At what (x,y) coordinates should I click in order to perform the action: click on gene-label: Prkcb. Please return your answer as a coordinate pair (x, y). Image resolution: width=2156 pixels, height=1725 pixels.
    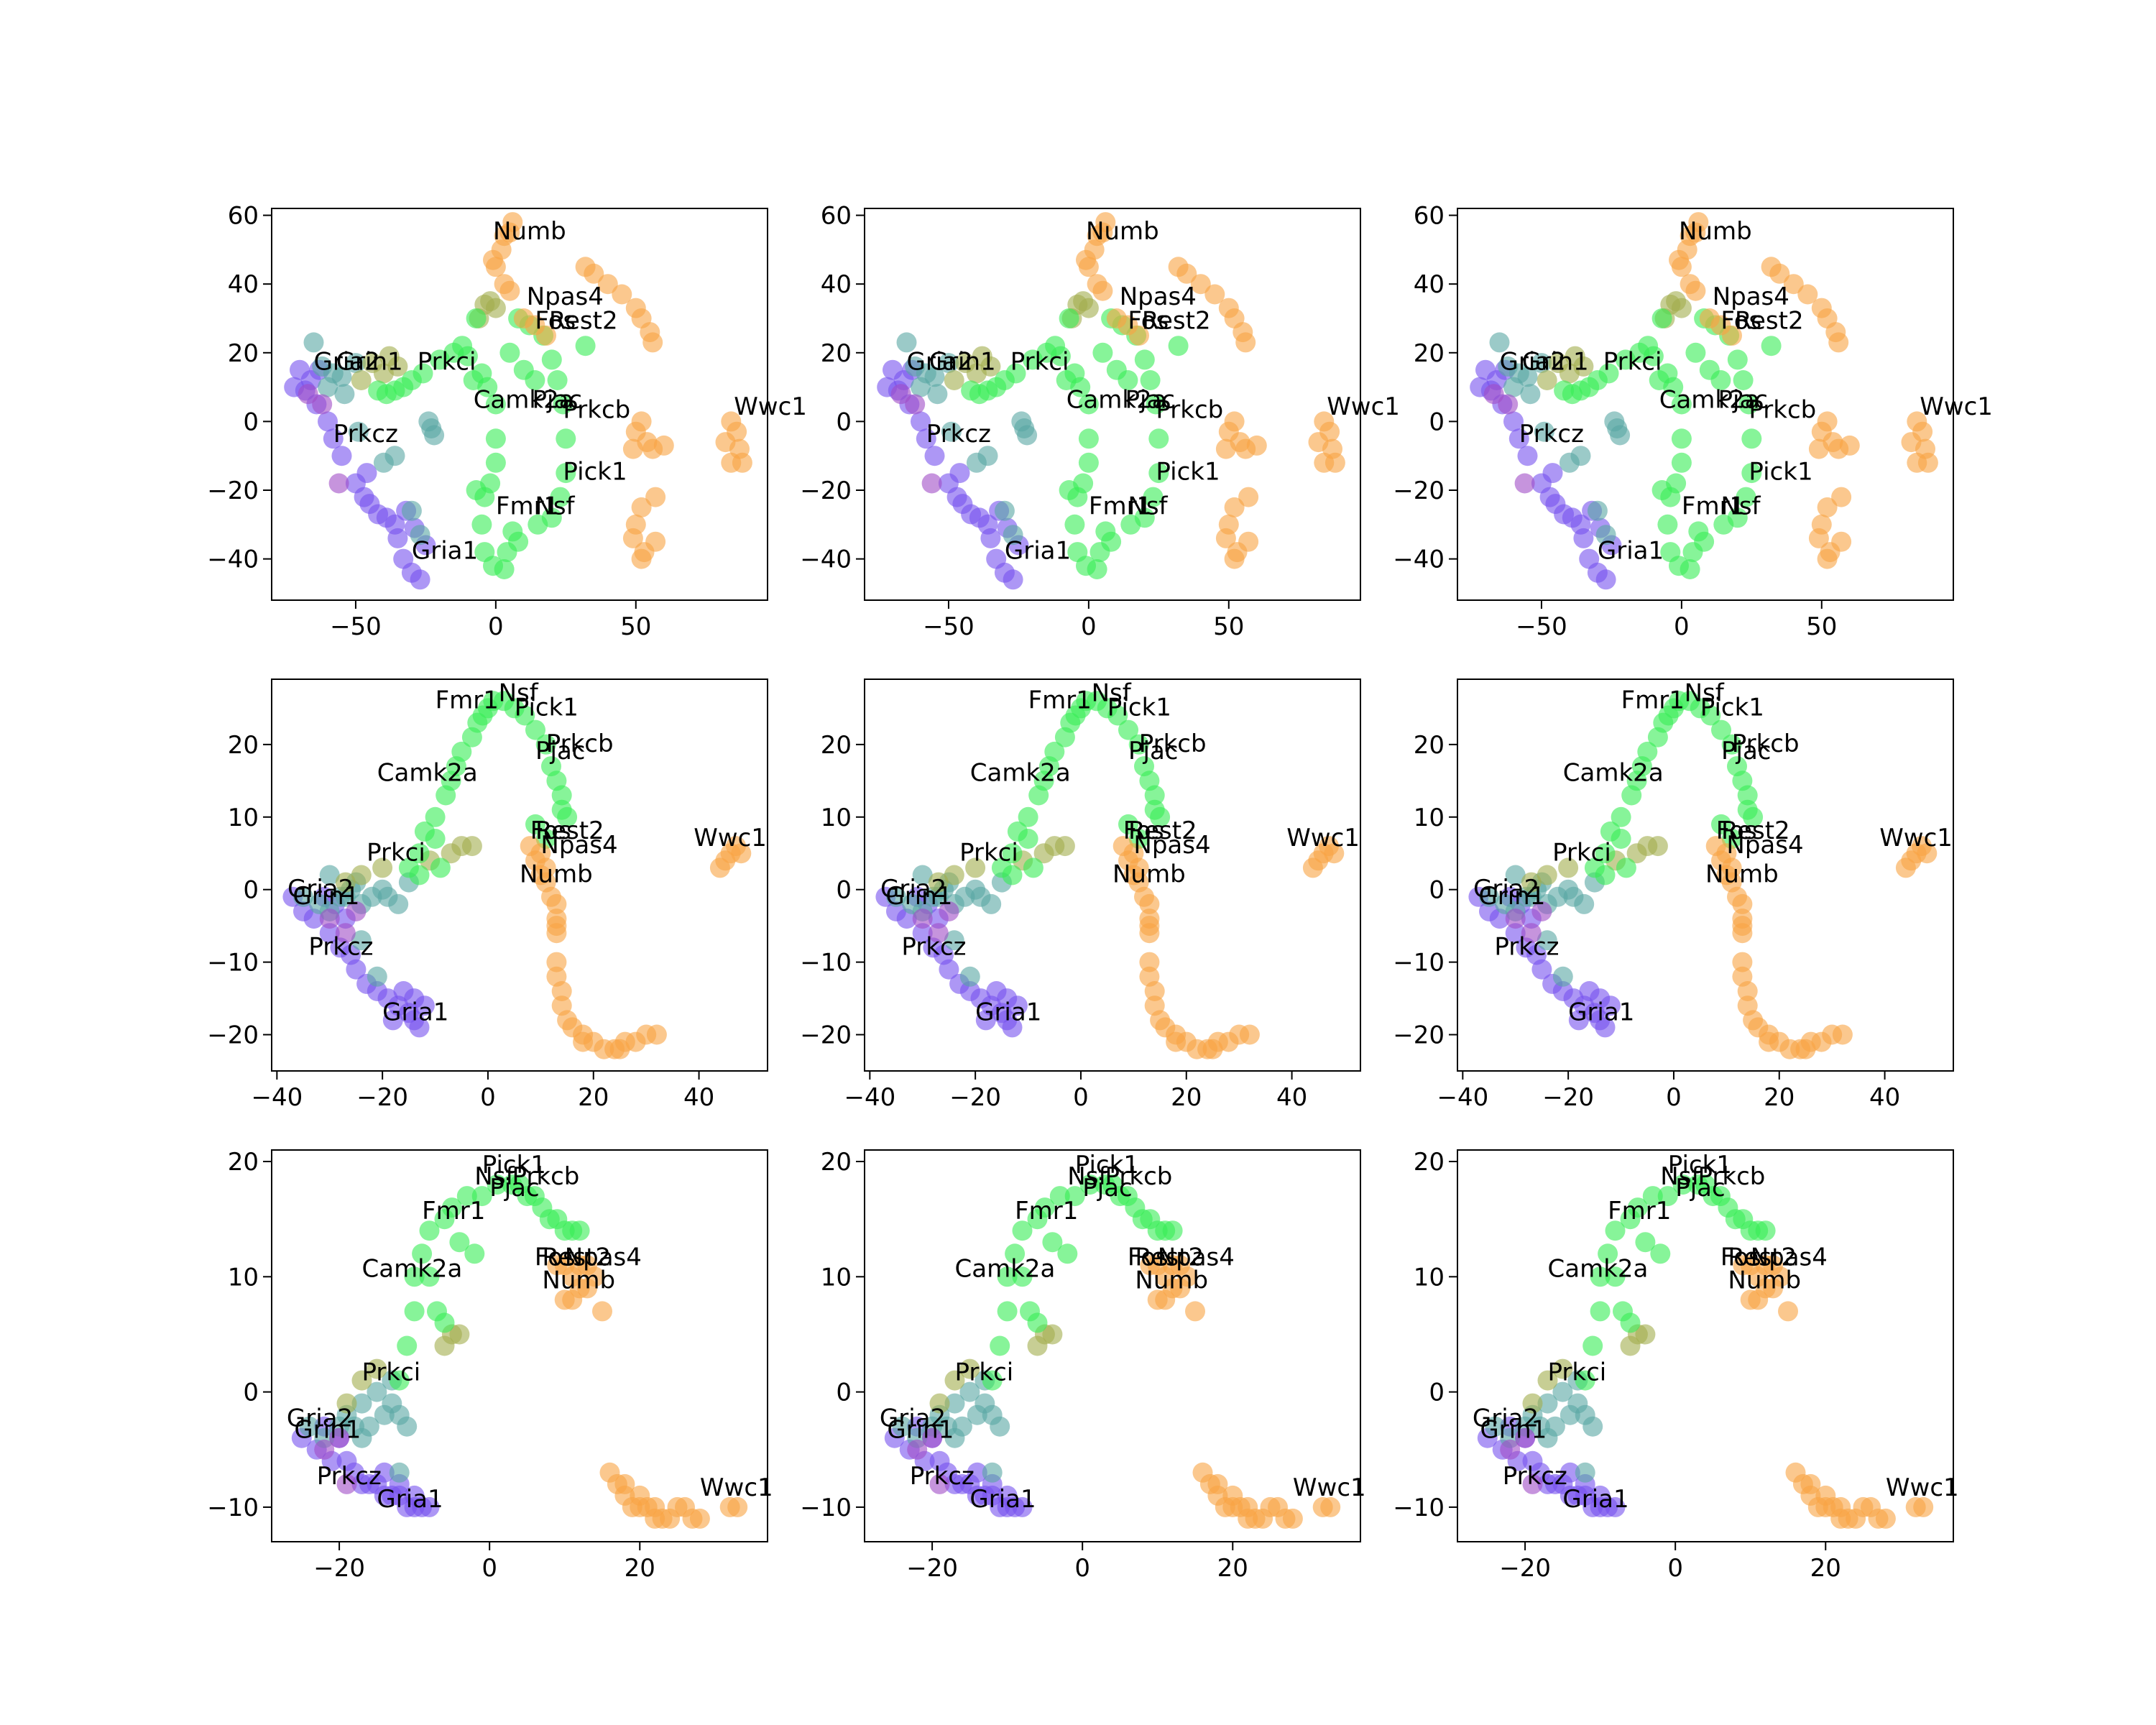
    Looking at the image, I should click on (1139, 1176).